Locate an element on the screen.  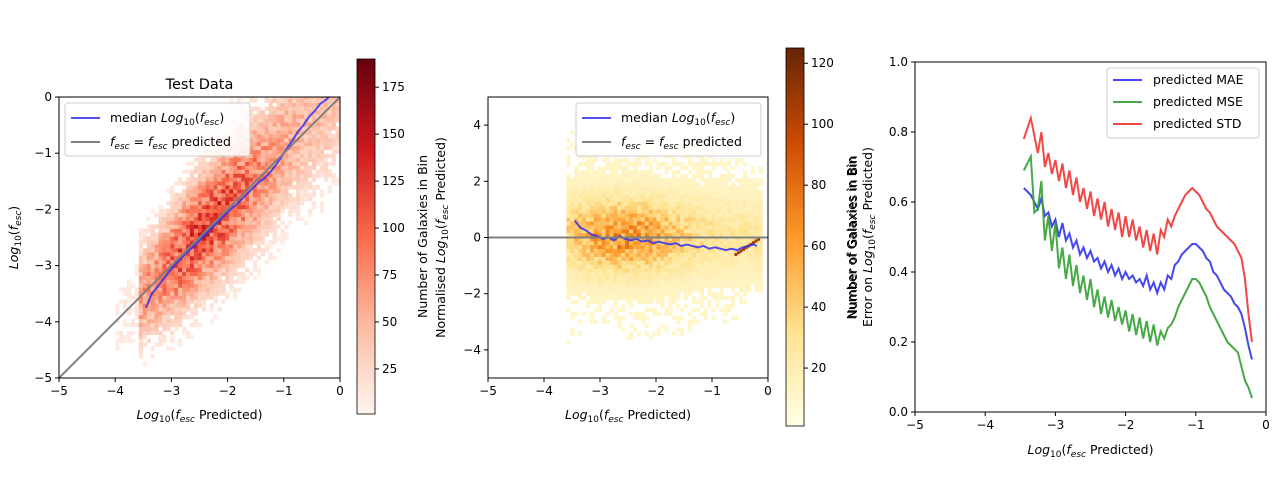
panel-2-y-axis-label: Normalised Log10(fesc Predicted) is located at coordinates (442, 237).